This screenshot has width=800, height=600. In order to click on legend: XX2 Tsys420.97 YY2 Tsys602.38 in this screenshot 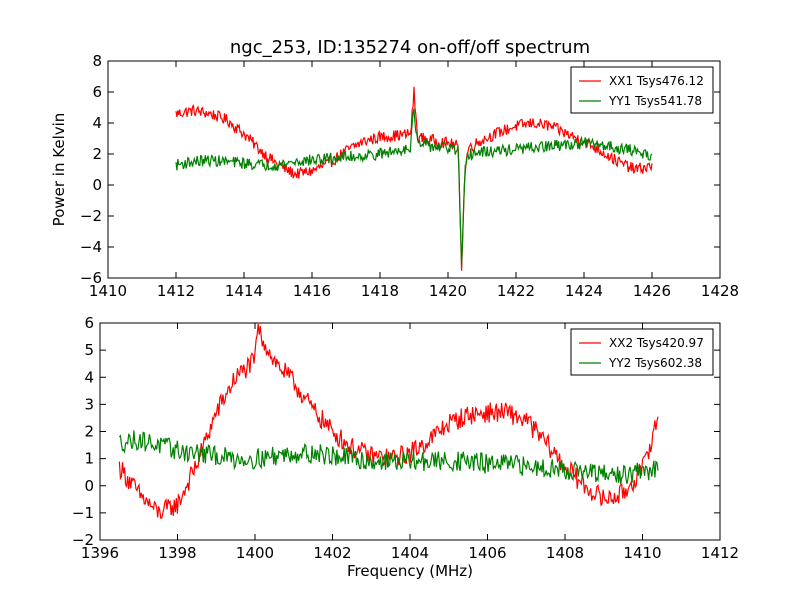, I will do `click(642, 352)`.